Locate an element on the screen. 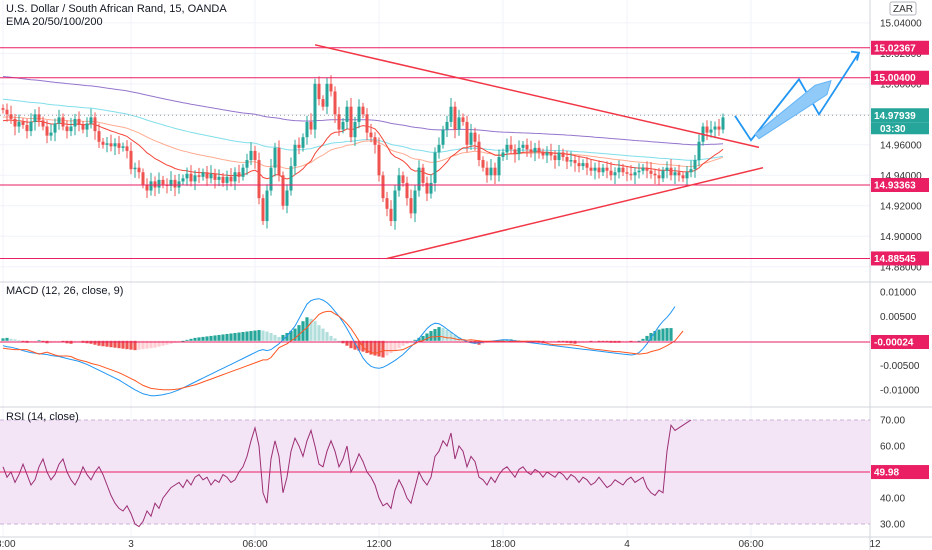 The width and height of the screenshot is (932, 550). macd-value-tag is located at coordinates (900, 342).